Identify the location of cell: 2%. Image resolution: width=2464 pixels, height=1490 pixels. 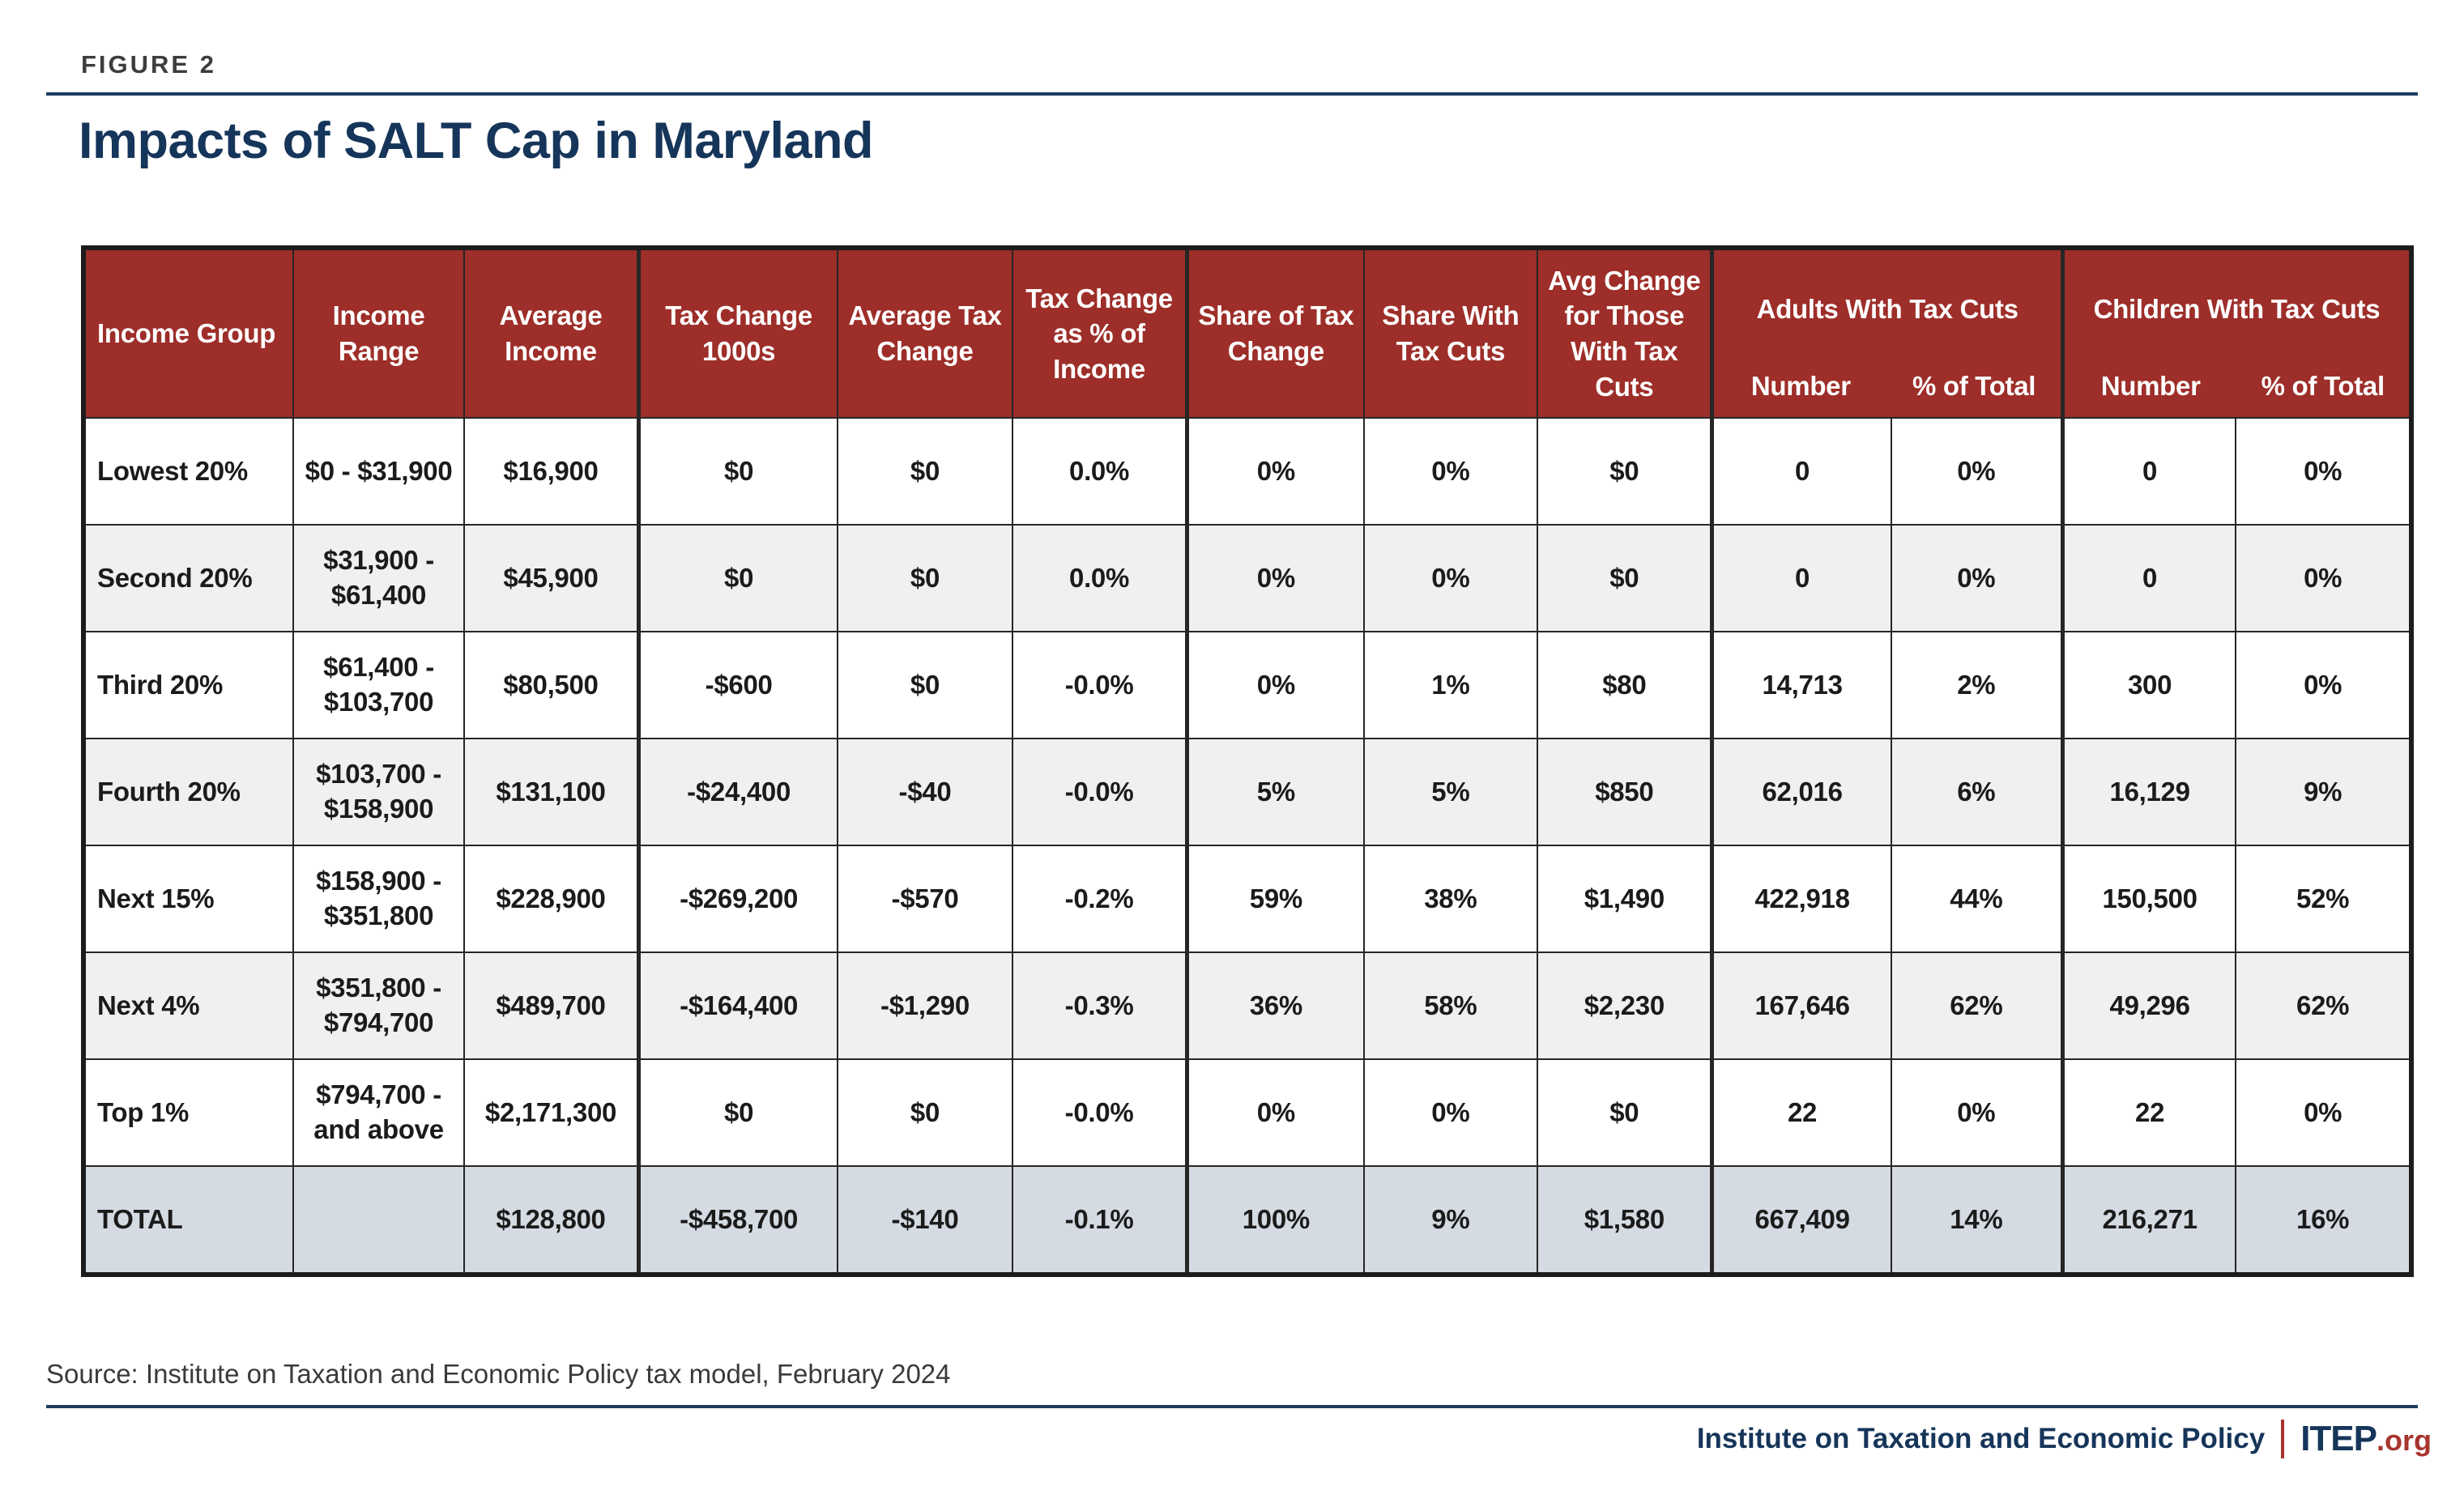
(1977, 685).